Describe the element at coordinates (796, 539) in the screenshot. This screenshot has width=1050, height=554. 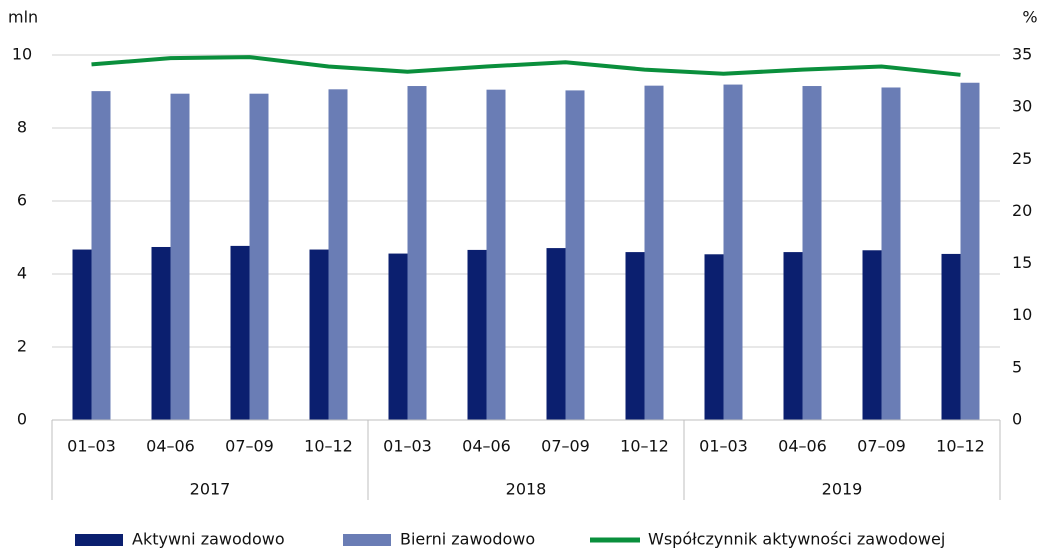
I see `legend-label: Współczynnik aktywności zawodowej` at that location.